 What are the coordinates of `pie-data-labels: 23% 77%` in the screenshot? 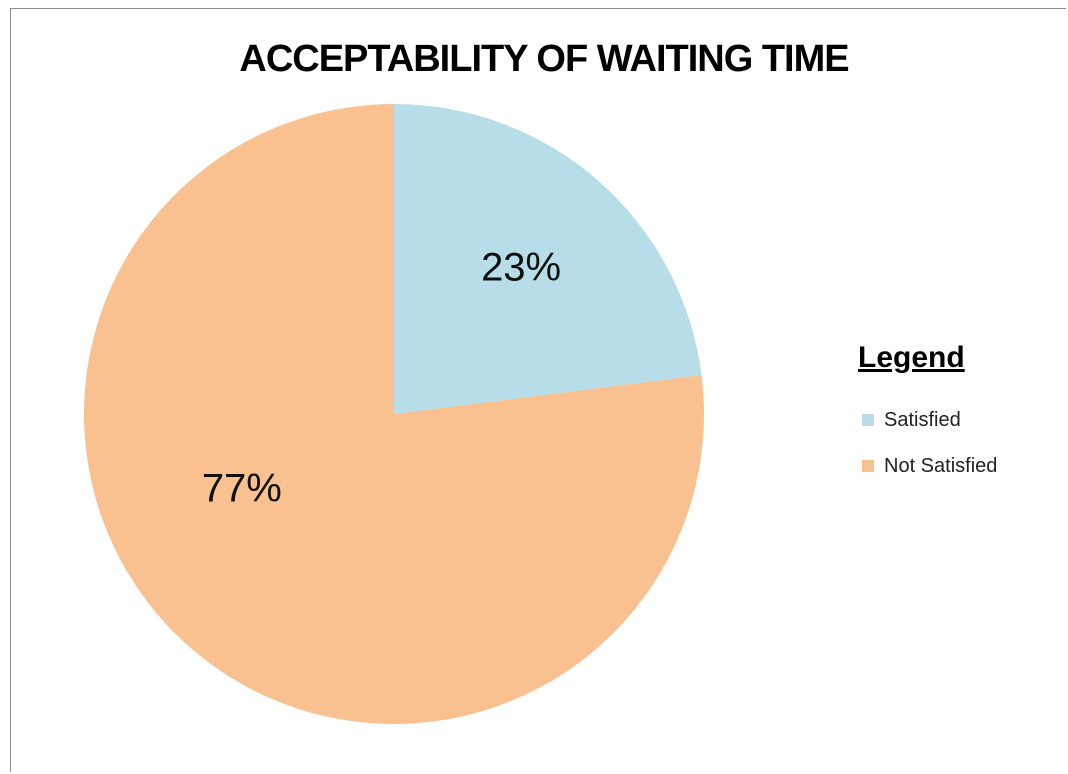 It's located at (381, 377).